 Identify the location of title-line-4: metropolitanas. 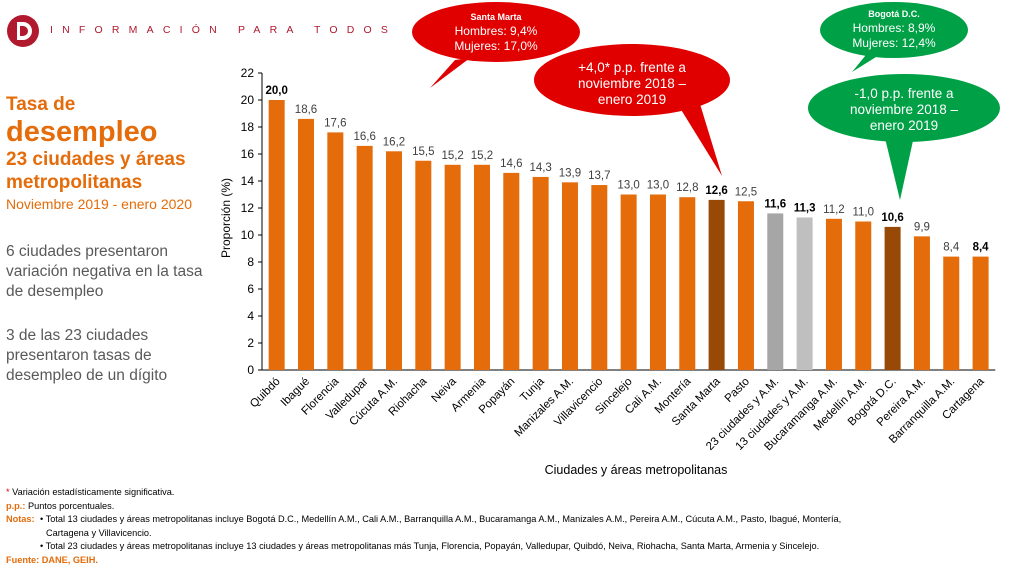
(74, 182).